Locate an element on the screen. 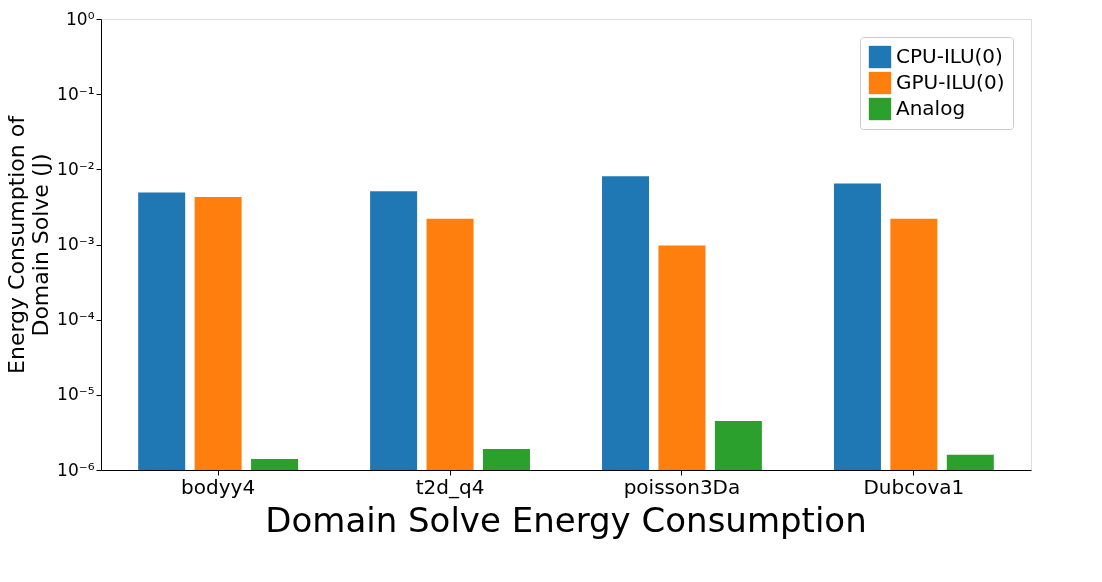 The image size is (1102, 582). x-tick-label: Dubcova1 is located at coordinates (914, 486).